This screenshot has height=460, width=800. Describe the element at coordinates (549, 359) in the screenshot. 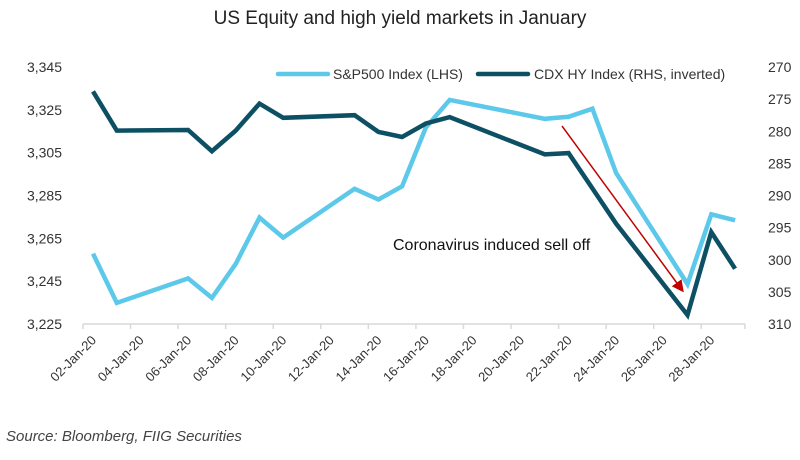

I see `x-tick-label: 22-Jan-20` at that location.